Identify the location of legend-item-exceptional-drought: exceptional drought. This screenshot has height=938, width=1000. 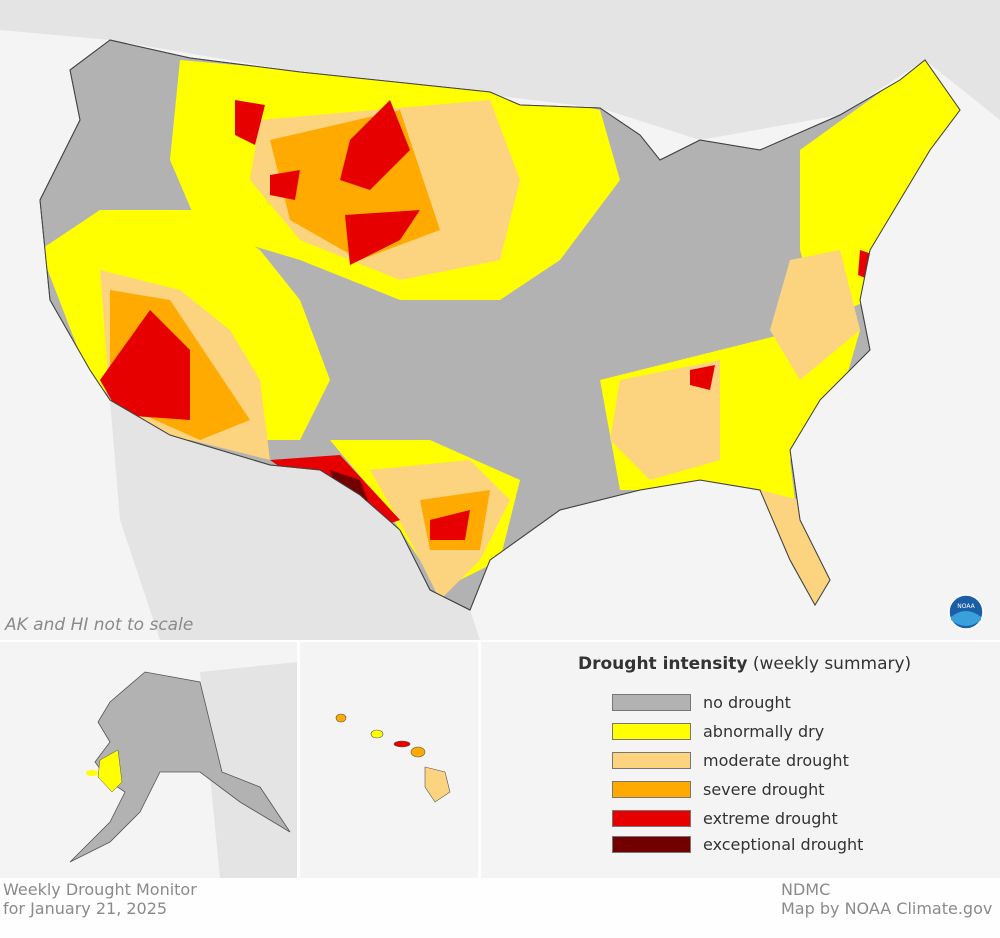
(737, 844).